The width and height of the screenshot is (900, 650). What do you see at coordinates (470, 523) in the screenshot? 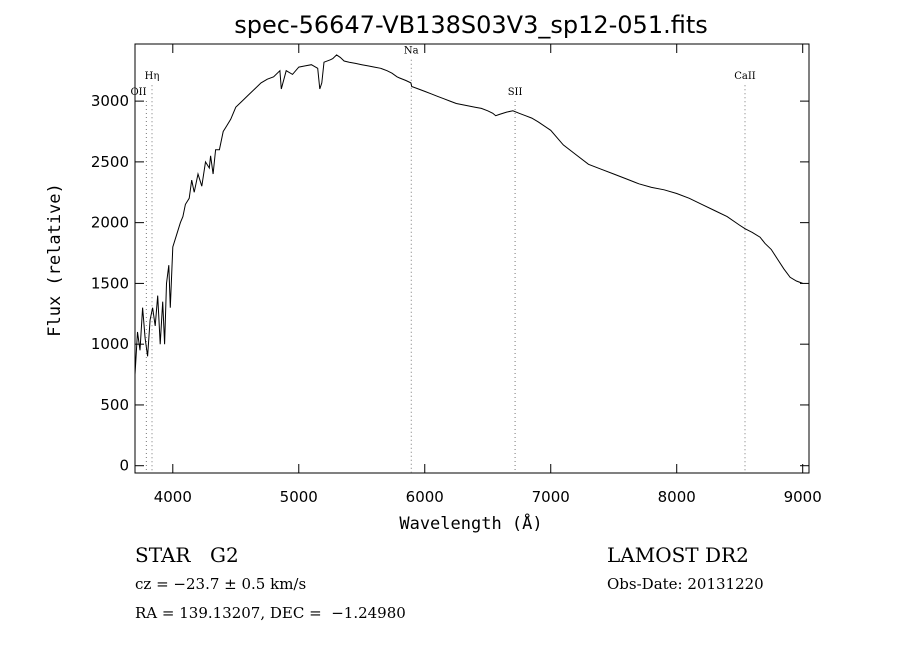
I see `x-axis-label: Wavelength (Å)` at bounding box center [470, 523].